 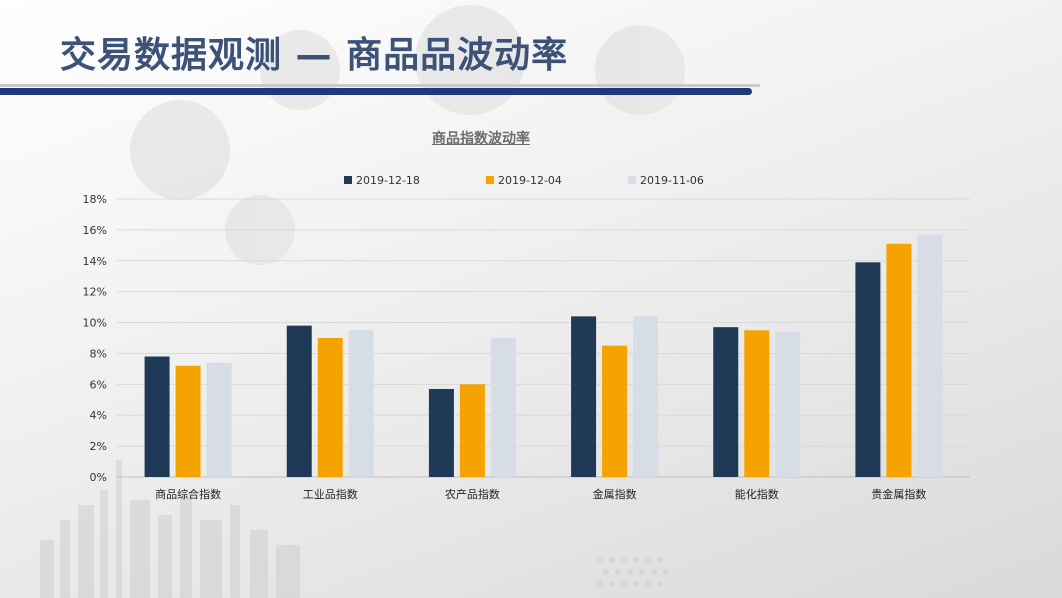 I want to click on y-tick-label: 16%, so click(x=95, y=230).